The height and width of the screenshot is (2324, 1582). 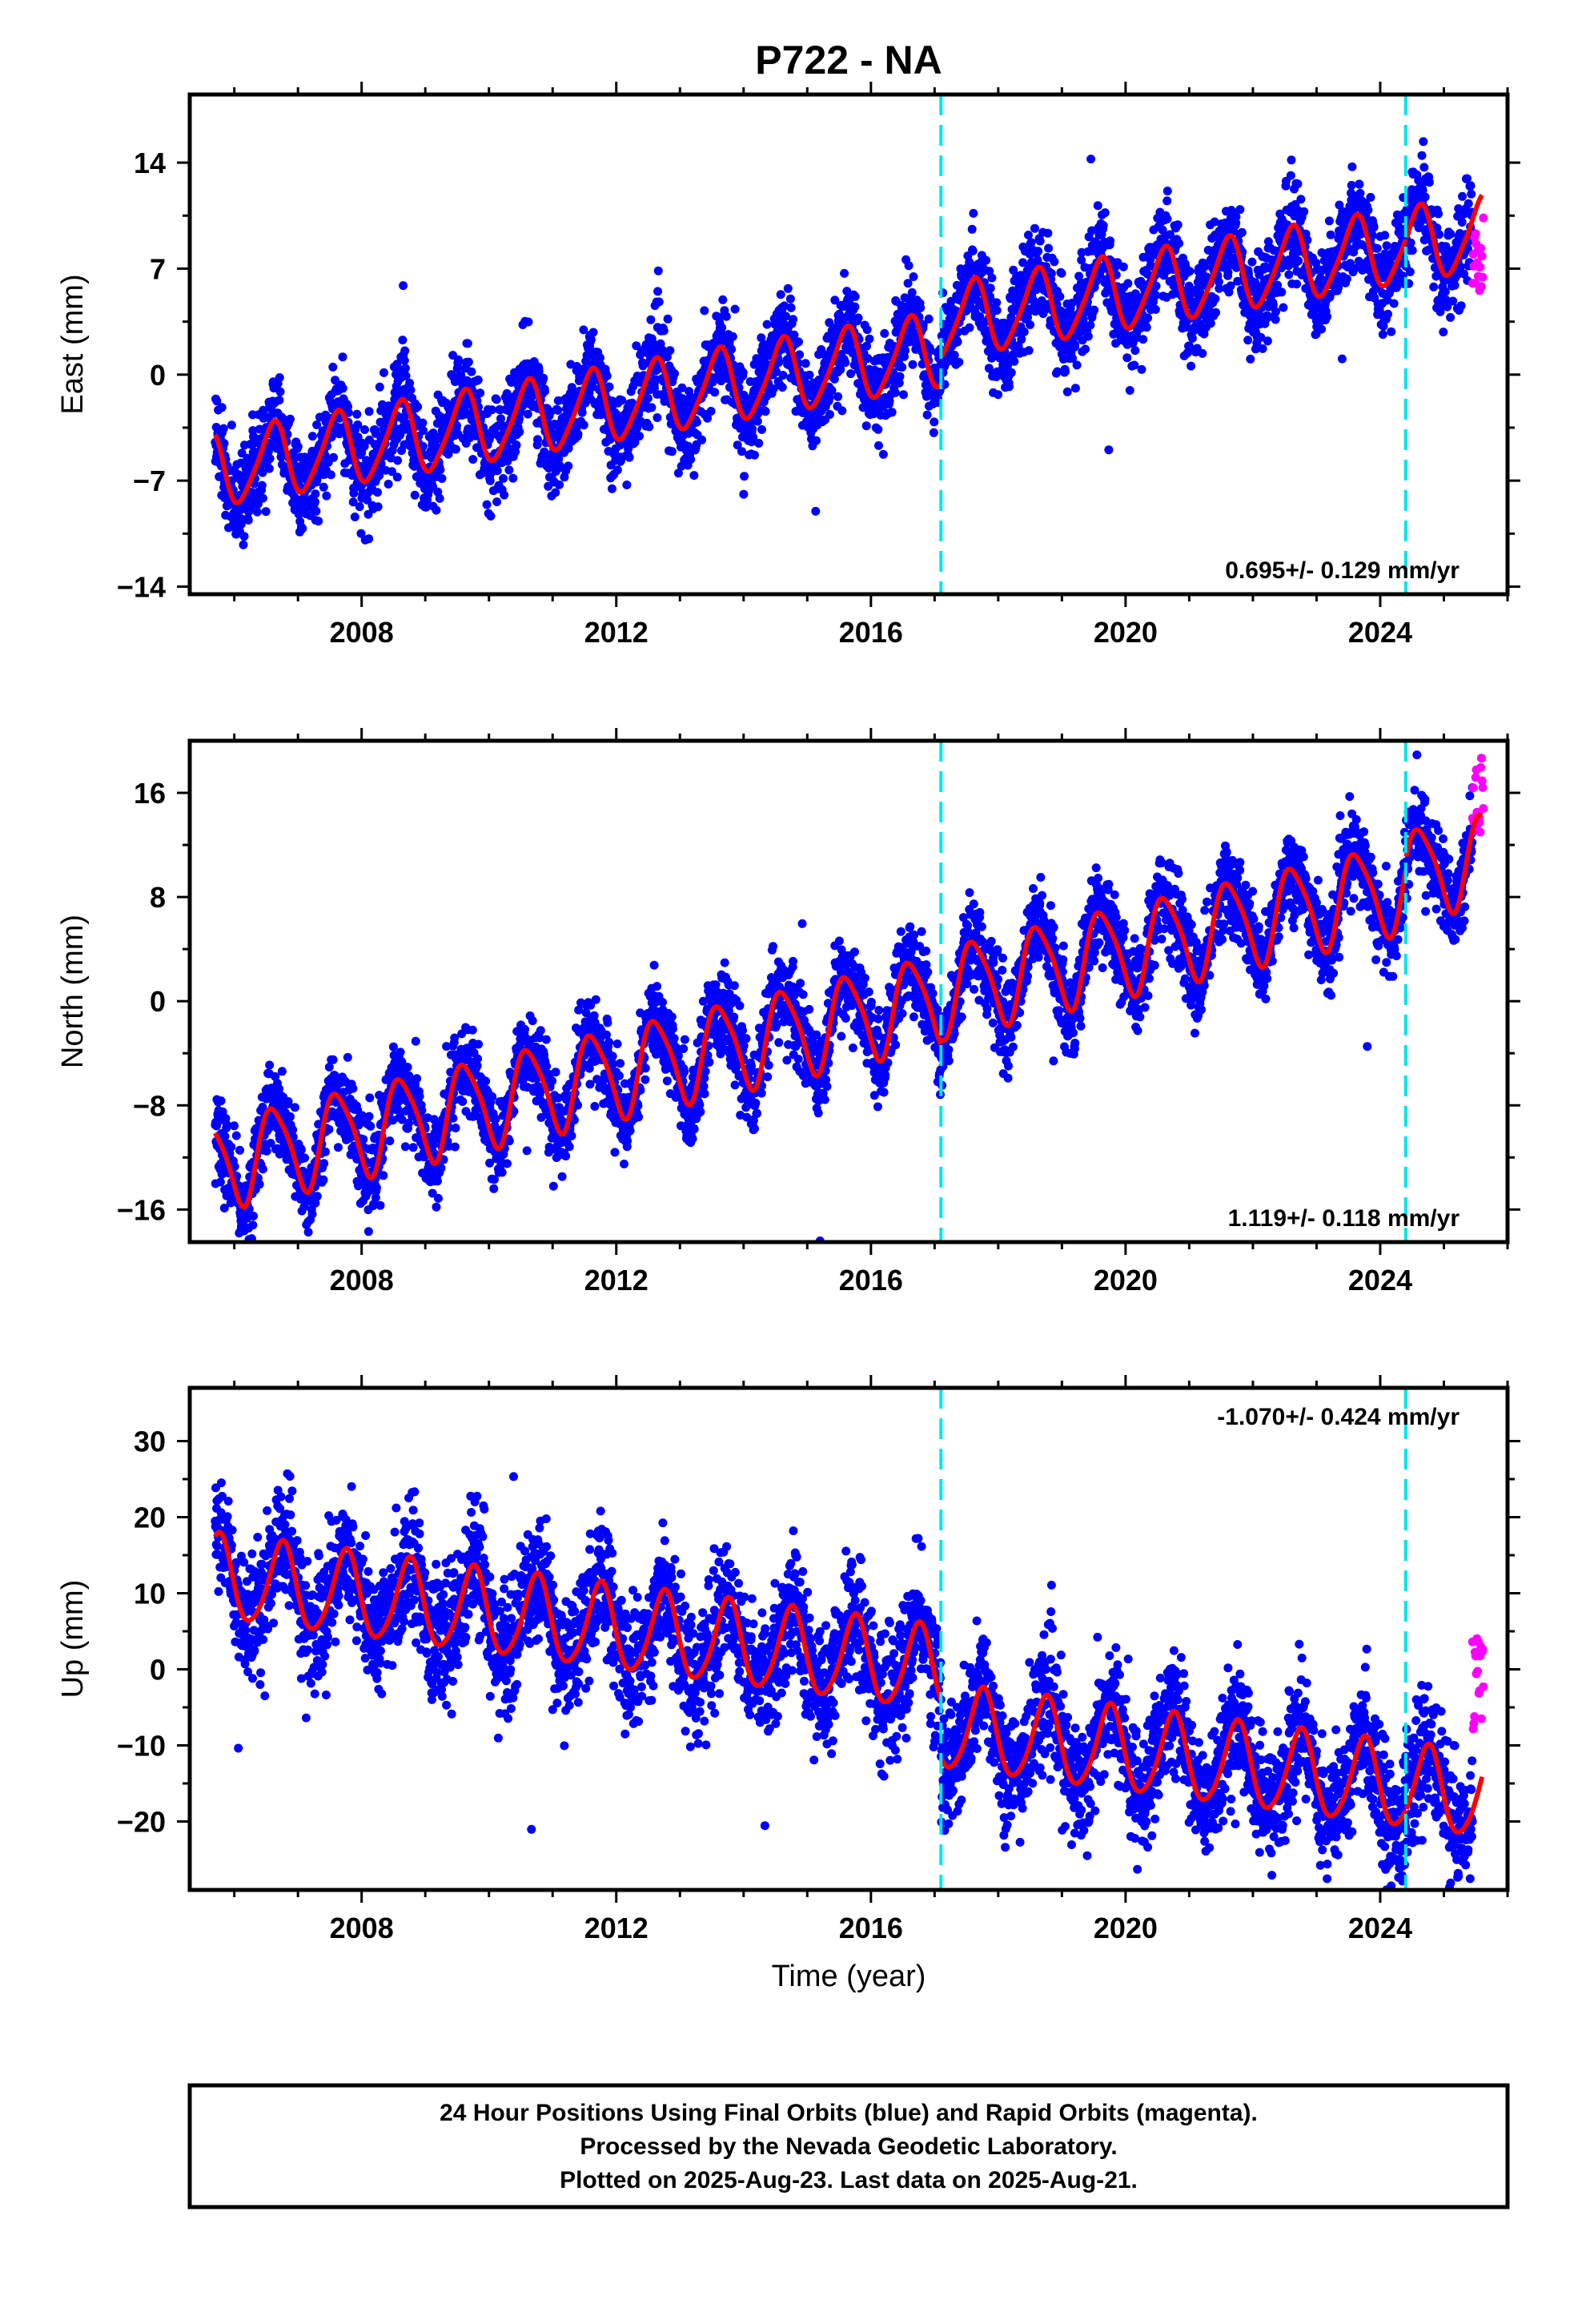 What do you see at coordinates (1380, 632) in the screenshot?
I see `east-x-tick-label: 2024` at bounding box center [1380, 632].